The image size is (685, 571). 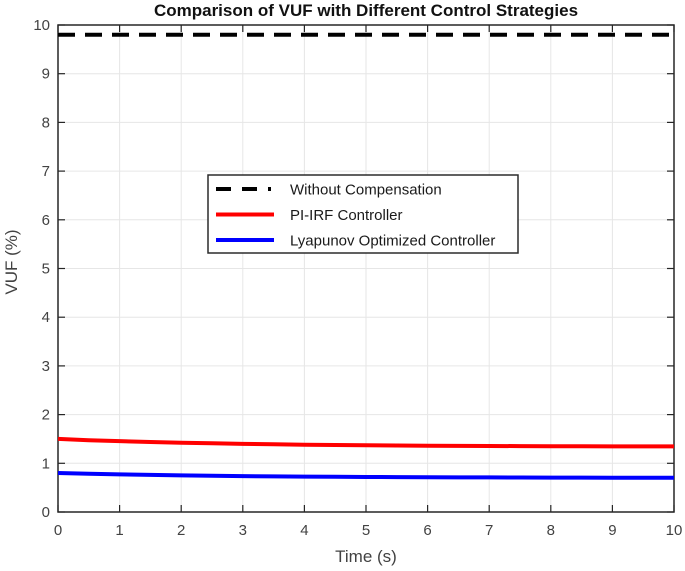 I want to click on legend-label-lyapunov-optimized-controller: Lyapunov Optimized Controller, so click(x=392, y=241).